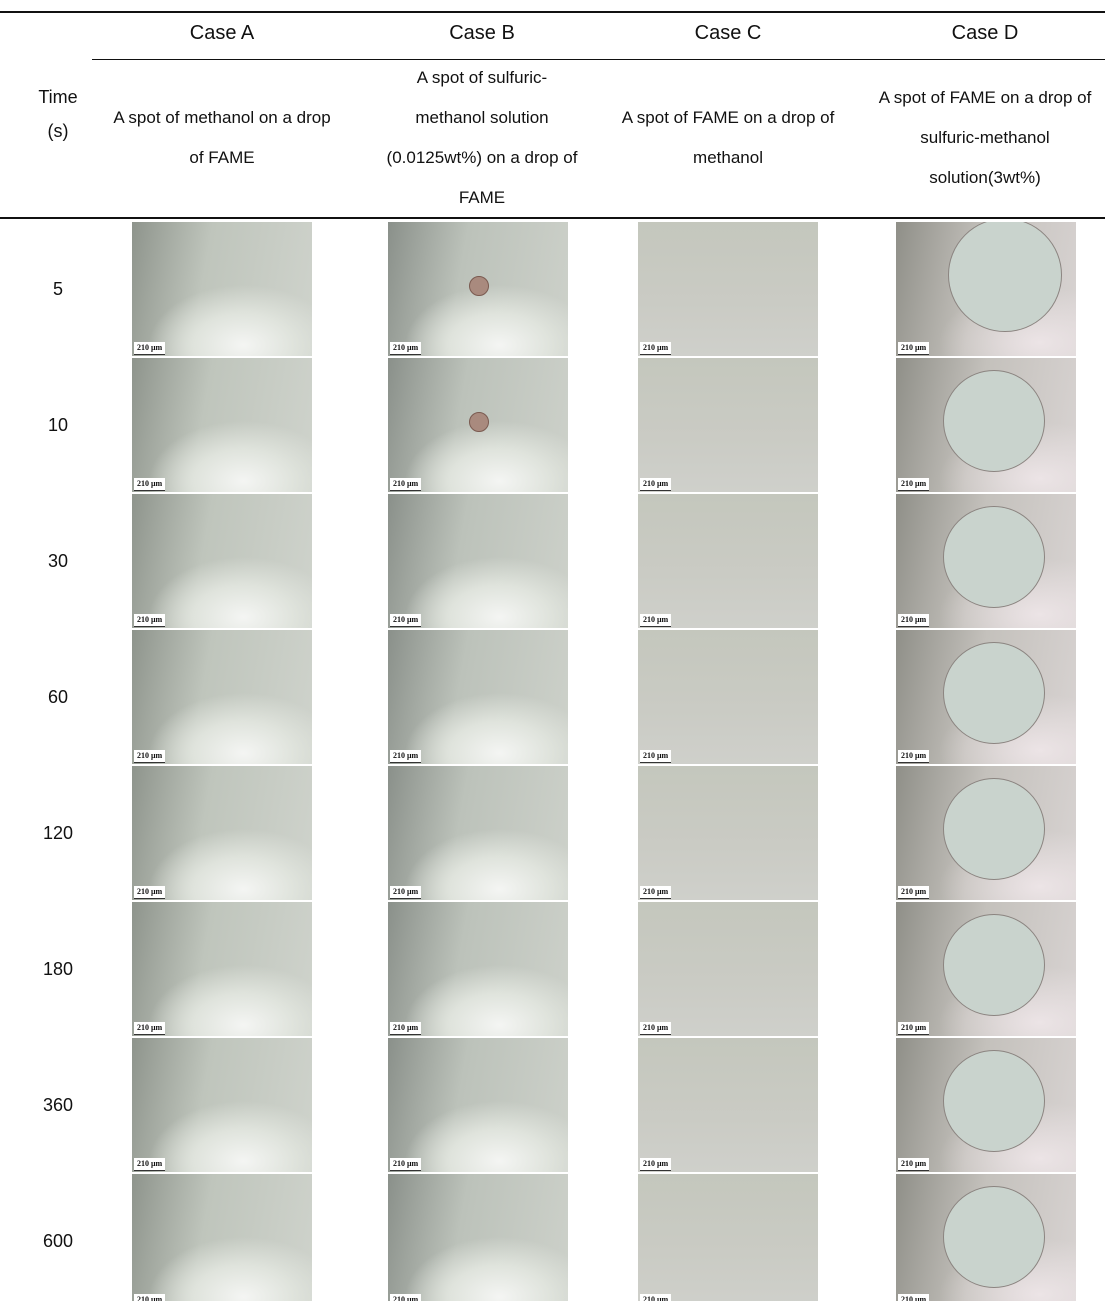  What do you see at coordinates (598, 59) in the screenshot?
I see `header-rule` at bounding box center [598, 59].